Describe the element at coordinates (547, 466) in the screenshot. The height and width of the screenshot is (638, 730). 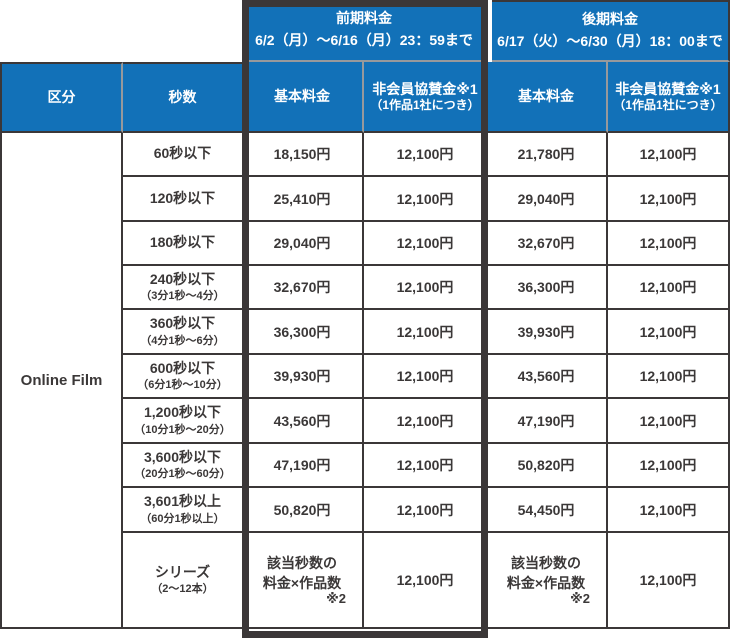
I see `late-basic-cell: 50,820円` at that location.